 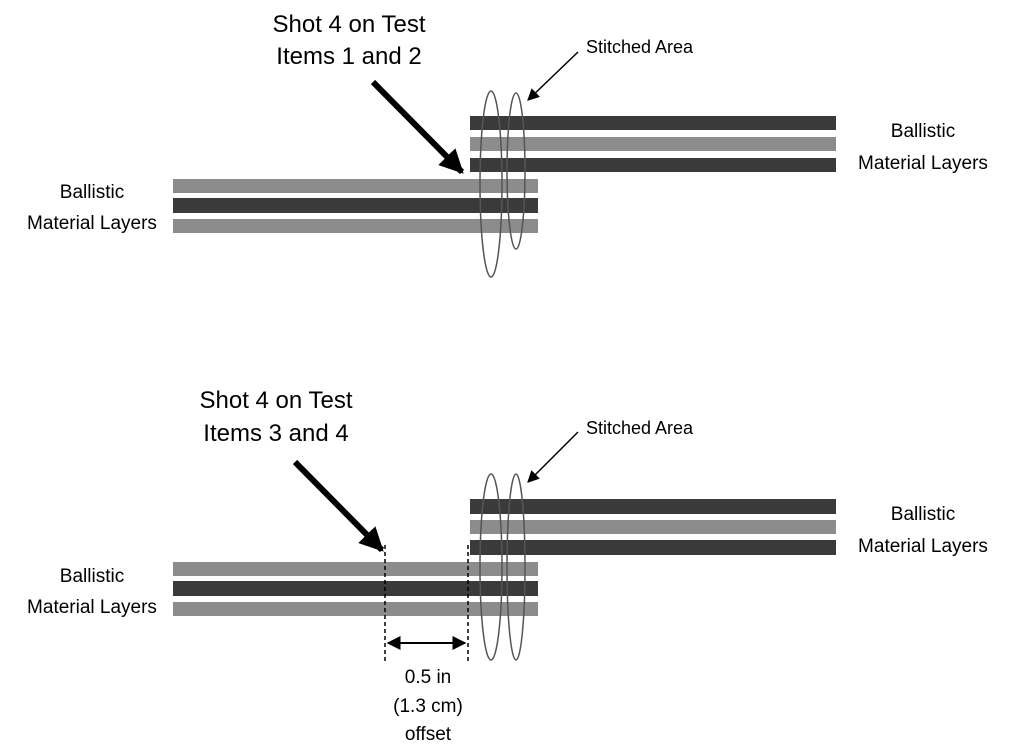 I want to click on bottom-shot-label-line-1: Shot 4 on Test, so click(x=276, y=400).